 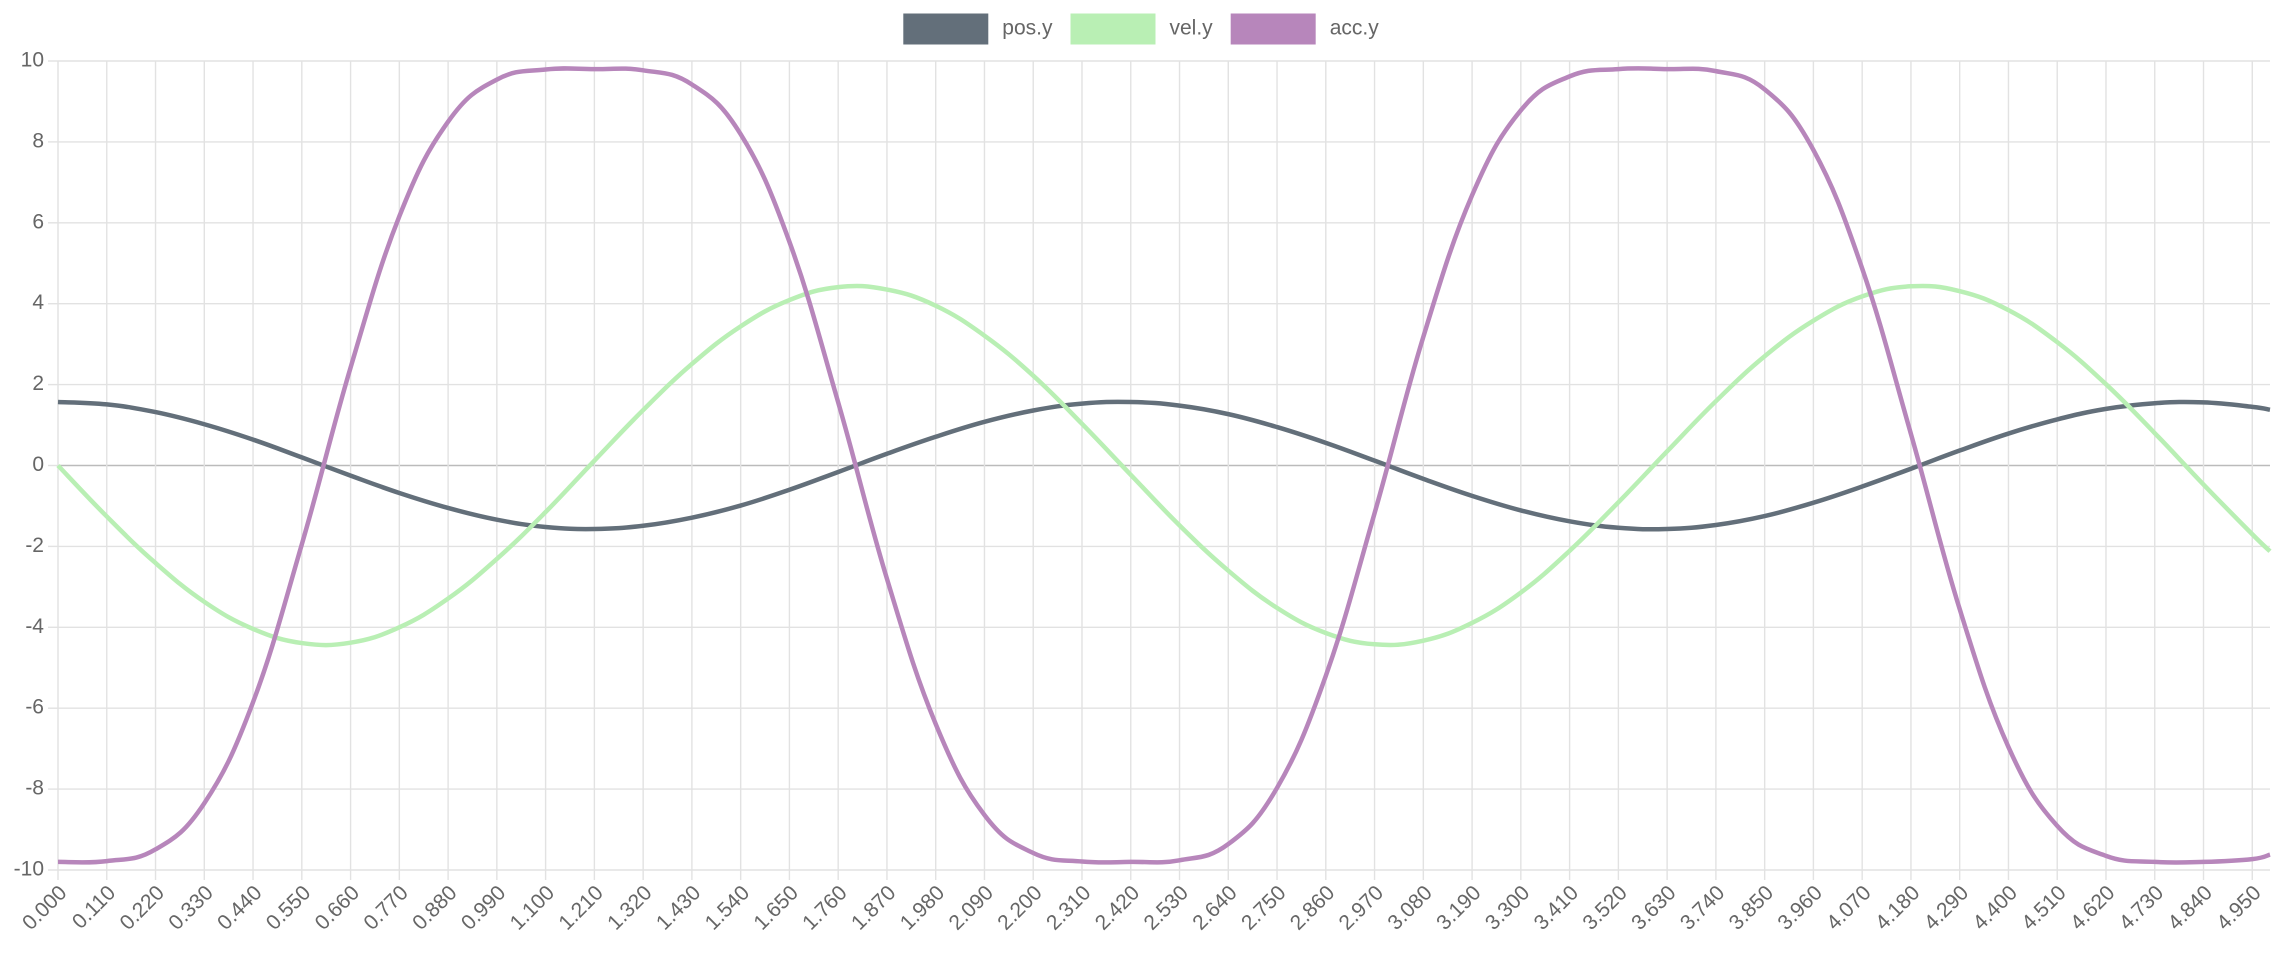 I want to click on x-tick-label: 0.880, so click(x=434, y=907).